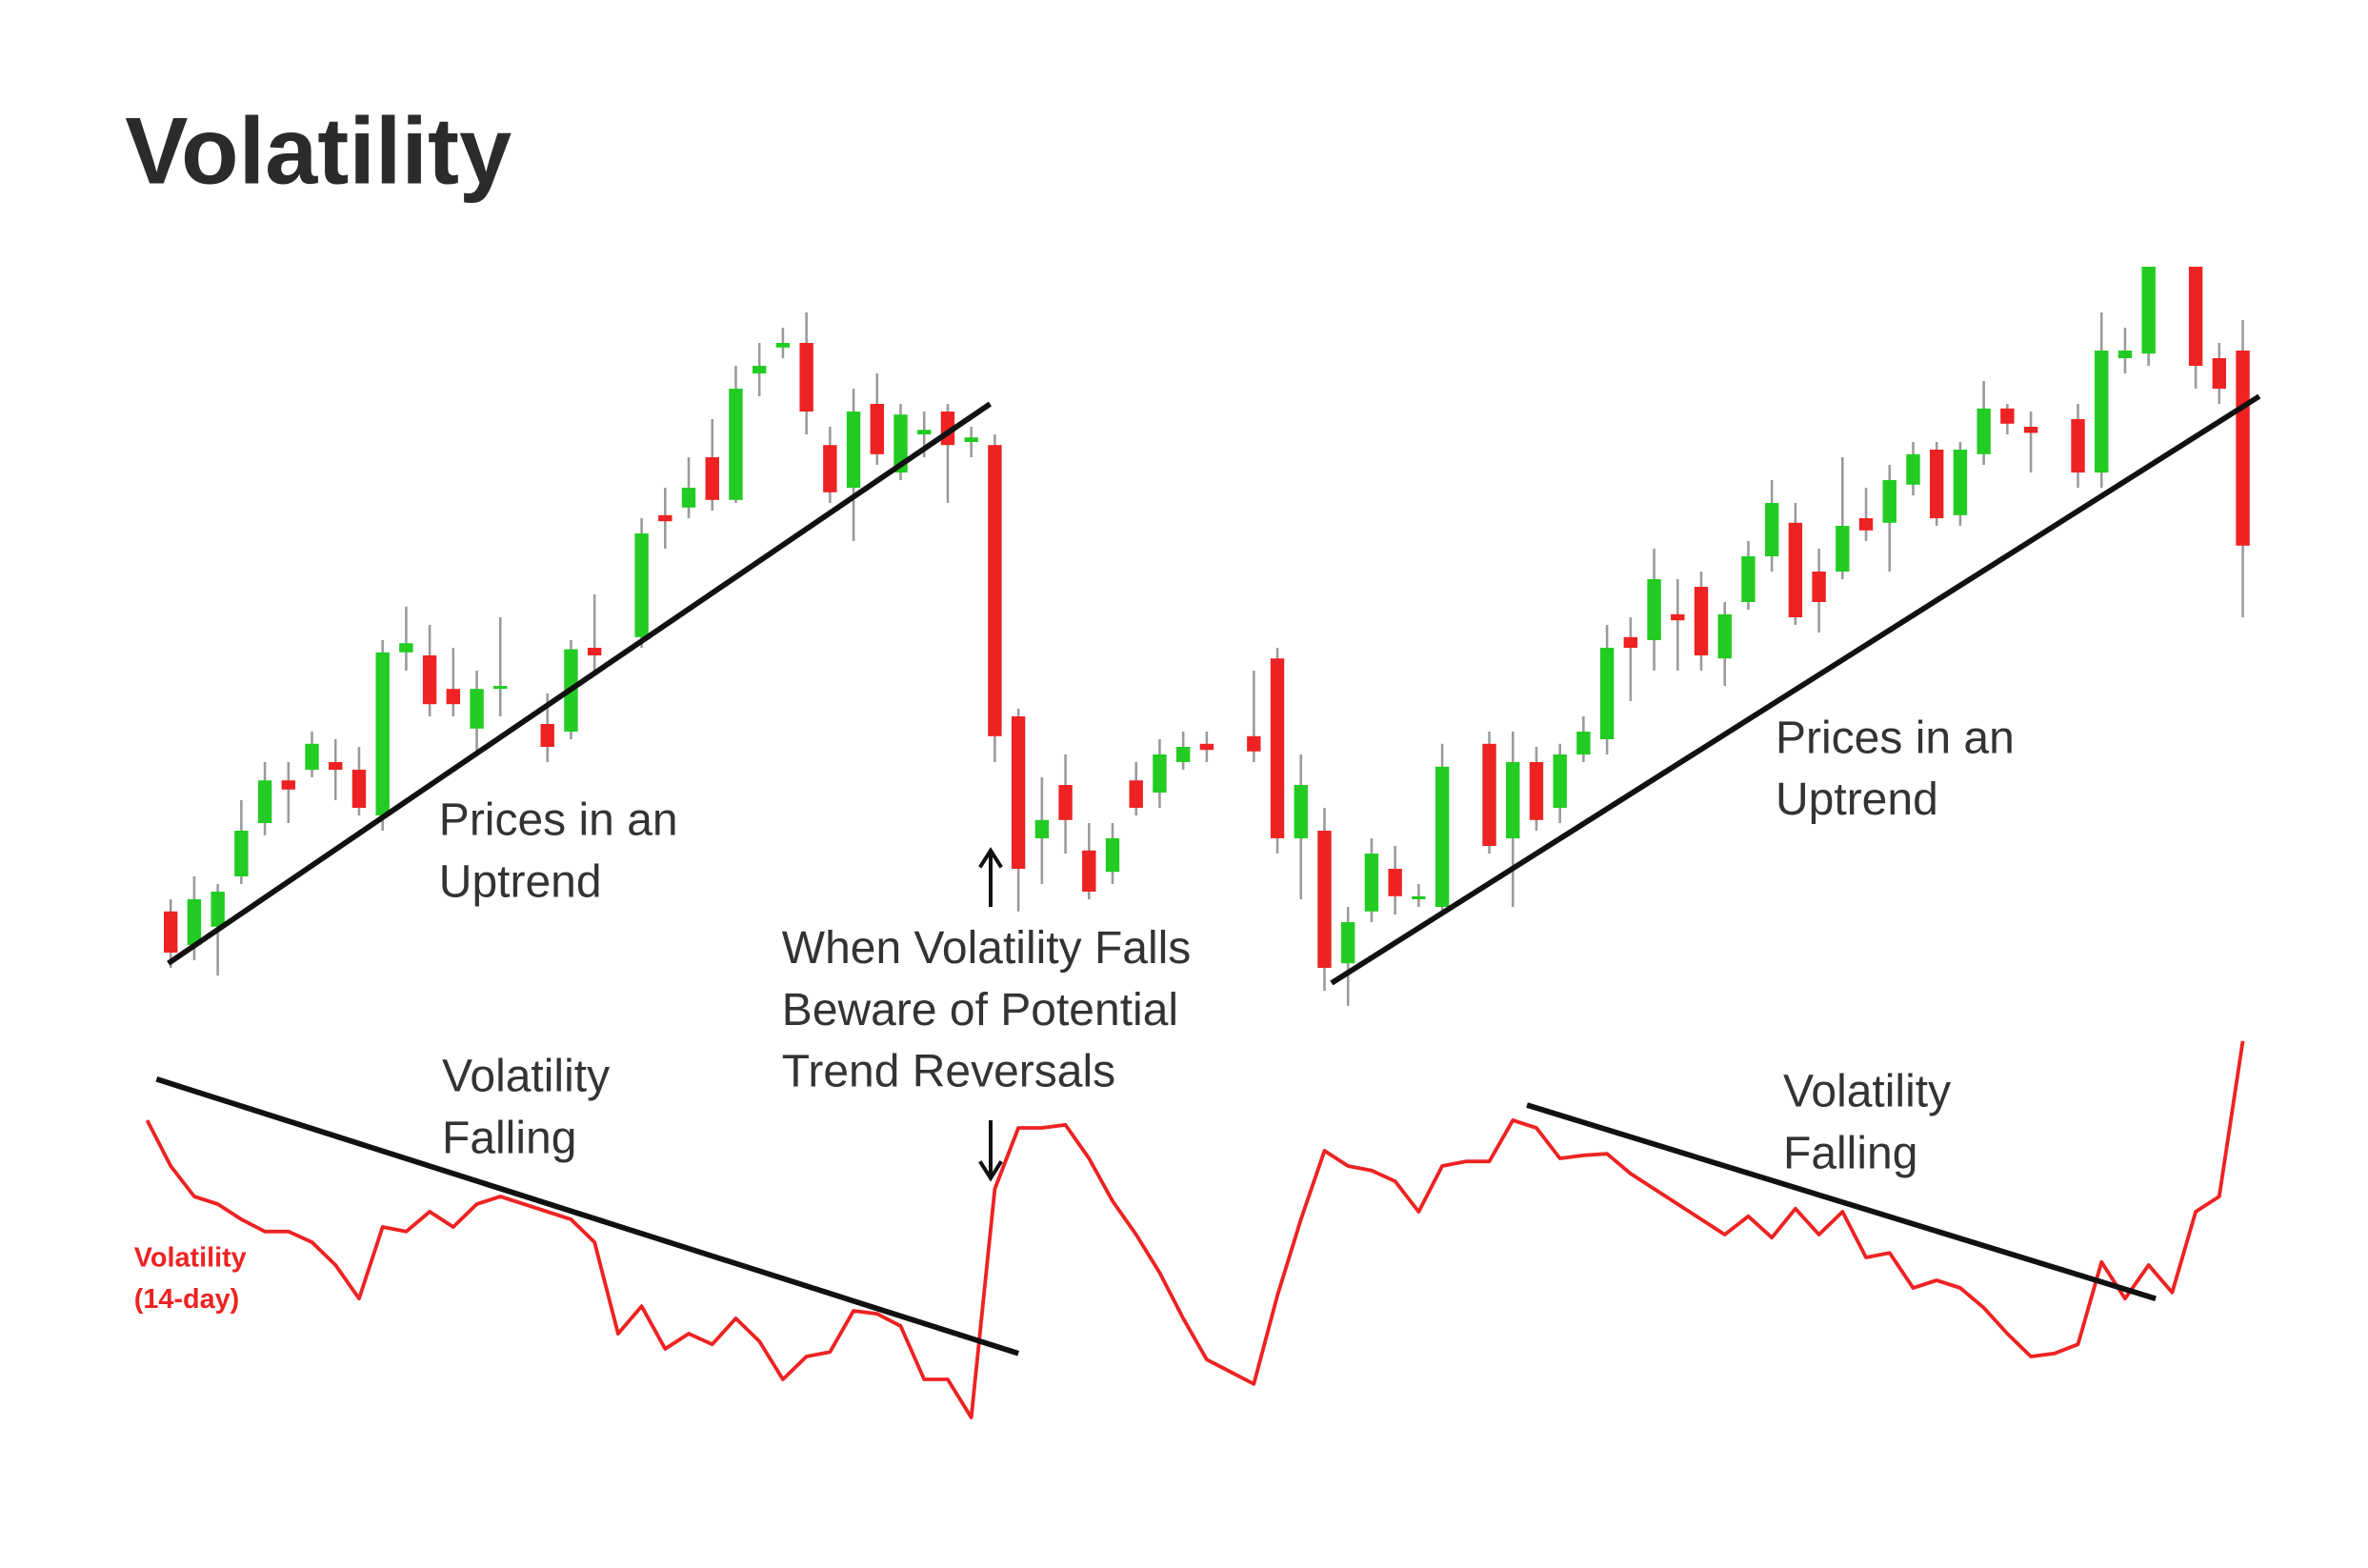 The height and width of the screenshot is (1568, 2368). I want to click on series-label-box: Volatility (14-day), so click(190, 1278).